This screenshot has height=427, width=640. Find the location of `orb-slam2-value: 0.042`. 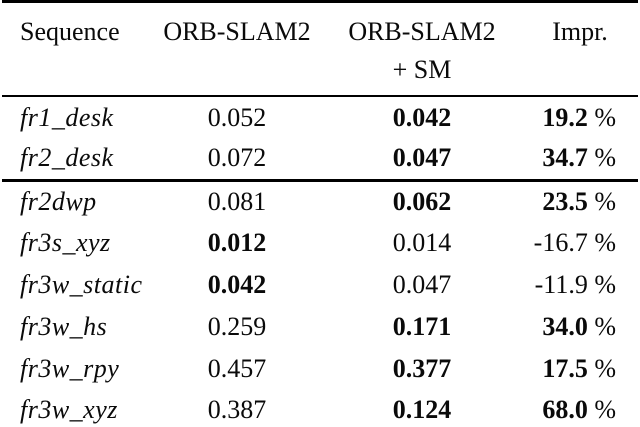

orb-slam2-value: 0.042 is located at coordinates (237, 284).